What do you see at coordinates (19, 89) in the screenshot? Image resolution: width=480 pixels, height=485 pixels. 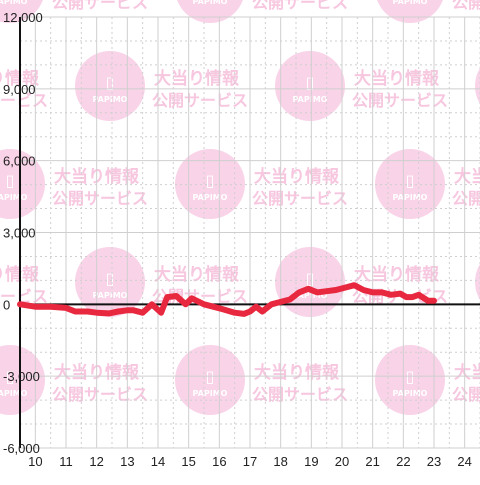 I see `y-tick-label: 9,000` at bounding box center [19, 89].